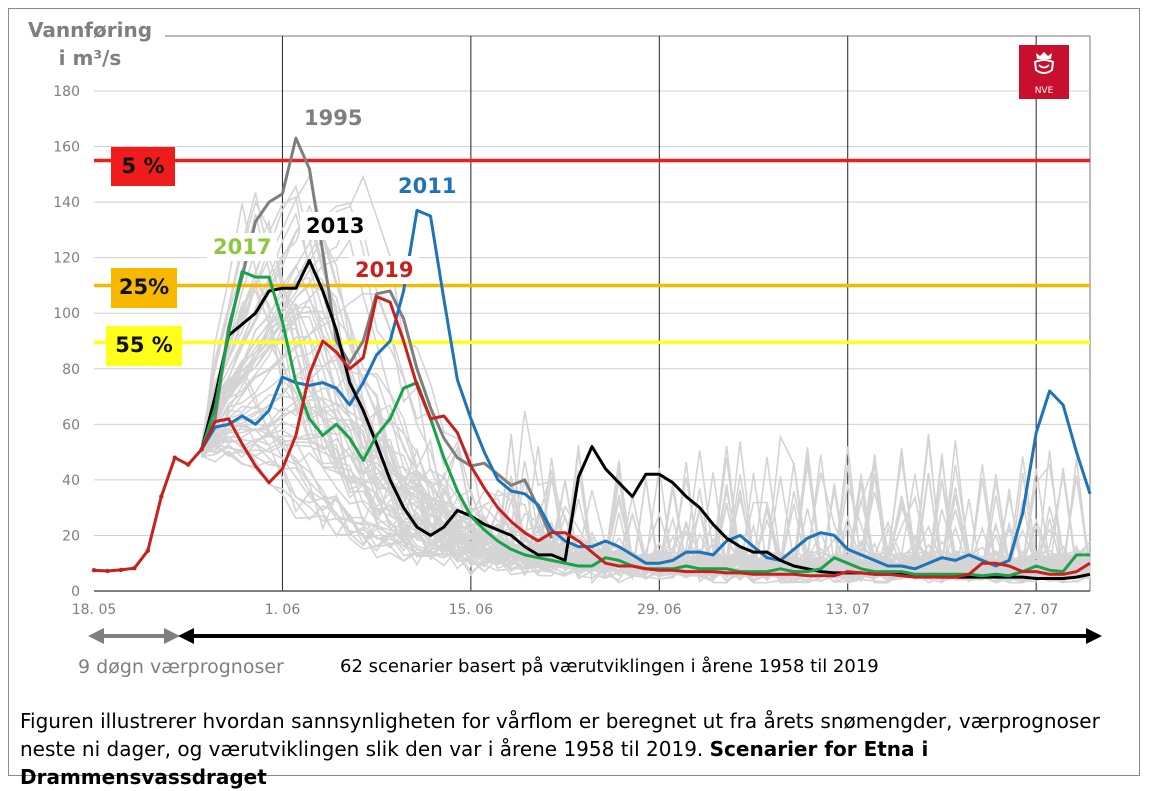 The width and height of the screenshot is (1153, 791). I want to click on y-tick-label: 160, so click(66, 148).